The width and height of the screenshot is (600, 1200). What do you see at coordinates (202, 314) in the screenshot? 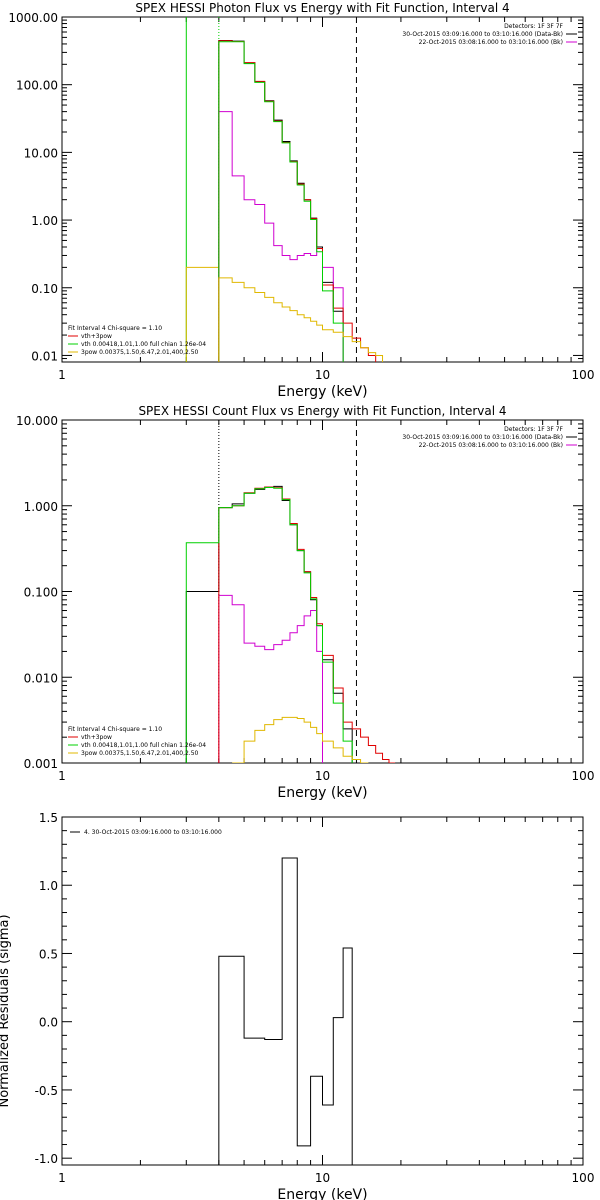
I see `series-step` at bounding box center [202, 314].